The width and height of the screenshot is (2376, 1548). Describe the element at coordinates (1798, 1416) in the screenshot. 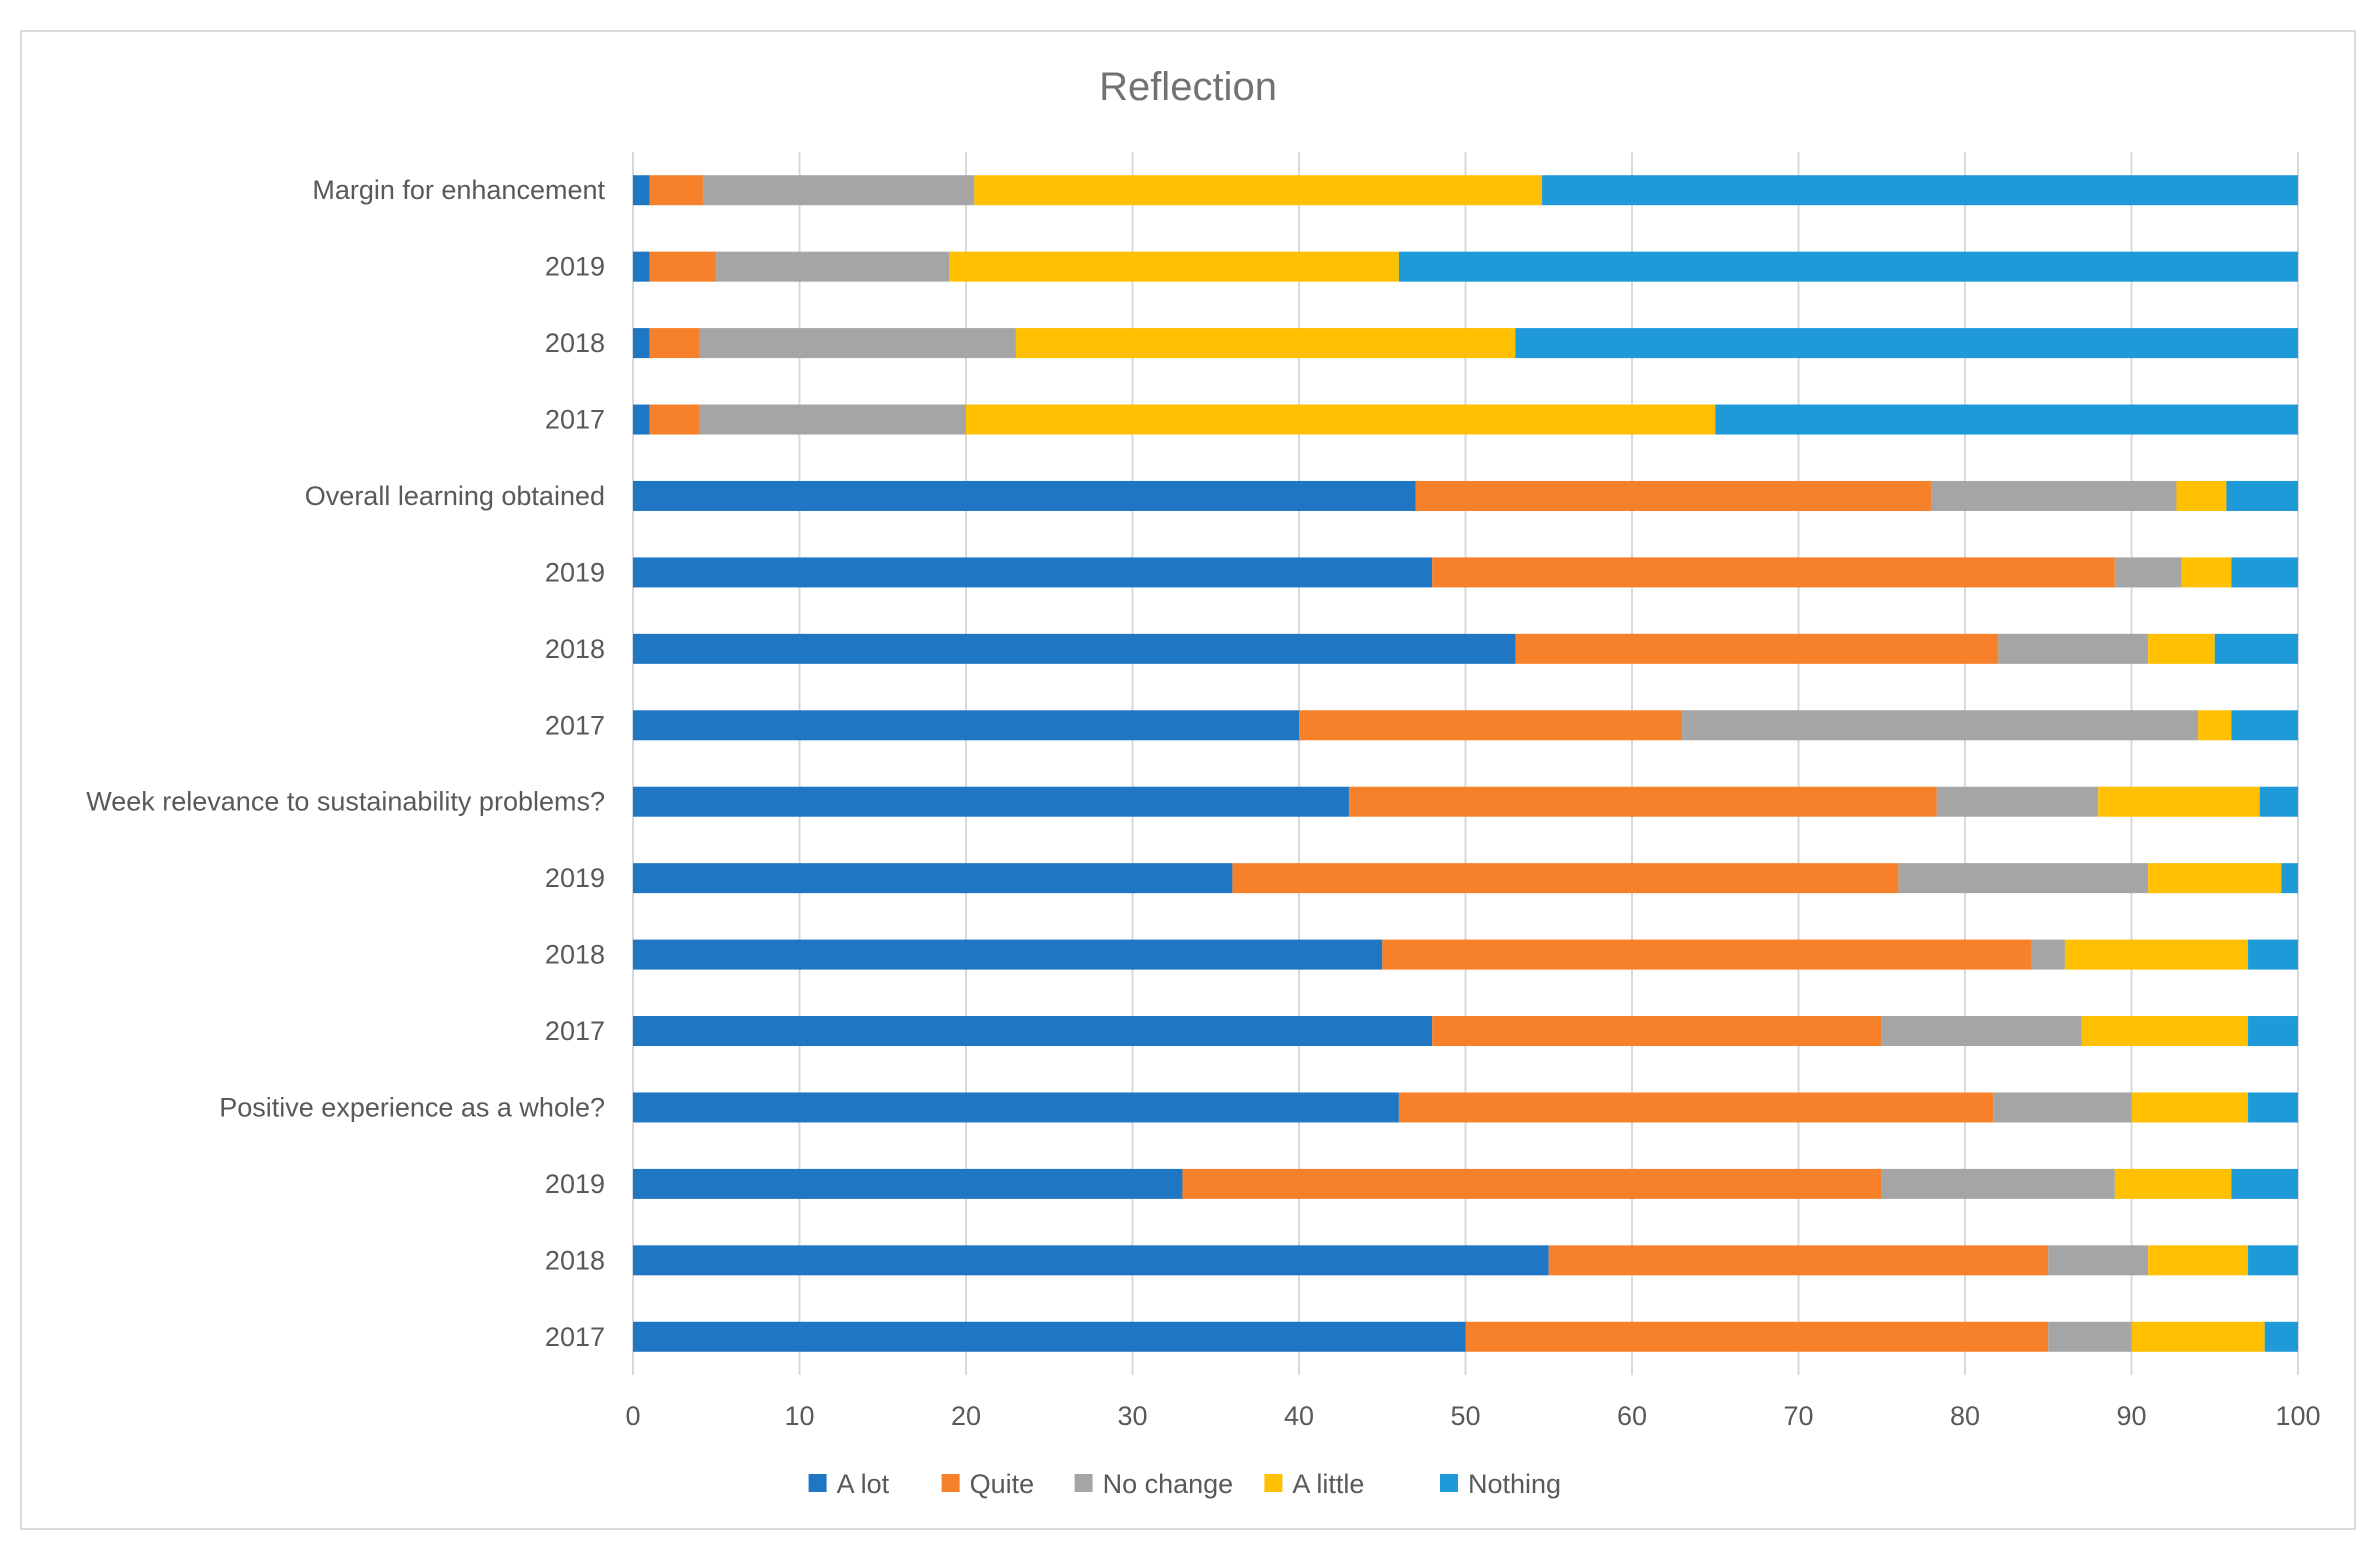

I see `x-tick-label-70: 70` at that location.